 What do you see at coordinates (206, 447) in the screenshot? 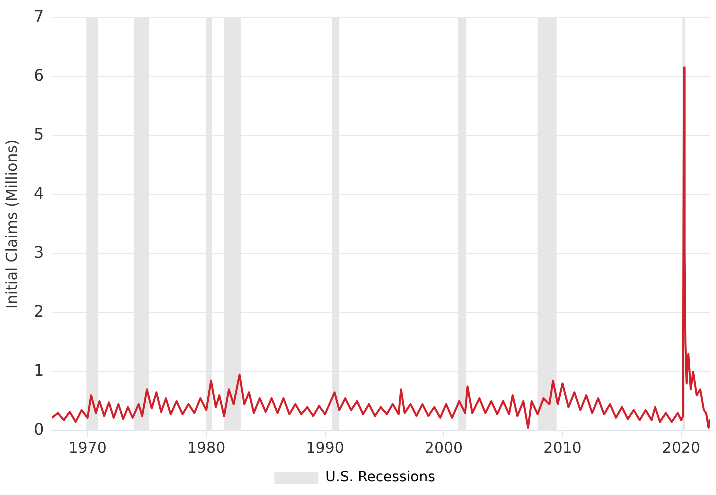
I see `x-tick-label: 1980` at bounding box center [206, 447].